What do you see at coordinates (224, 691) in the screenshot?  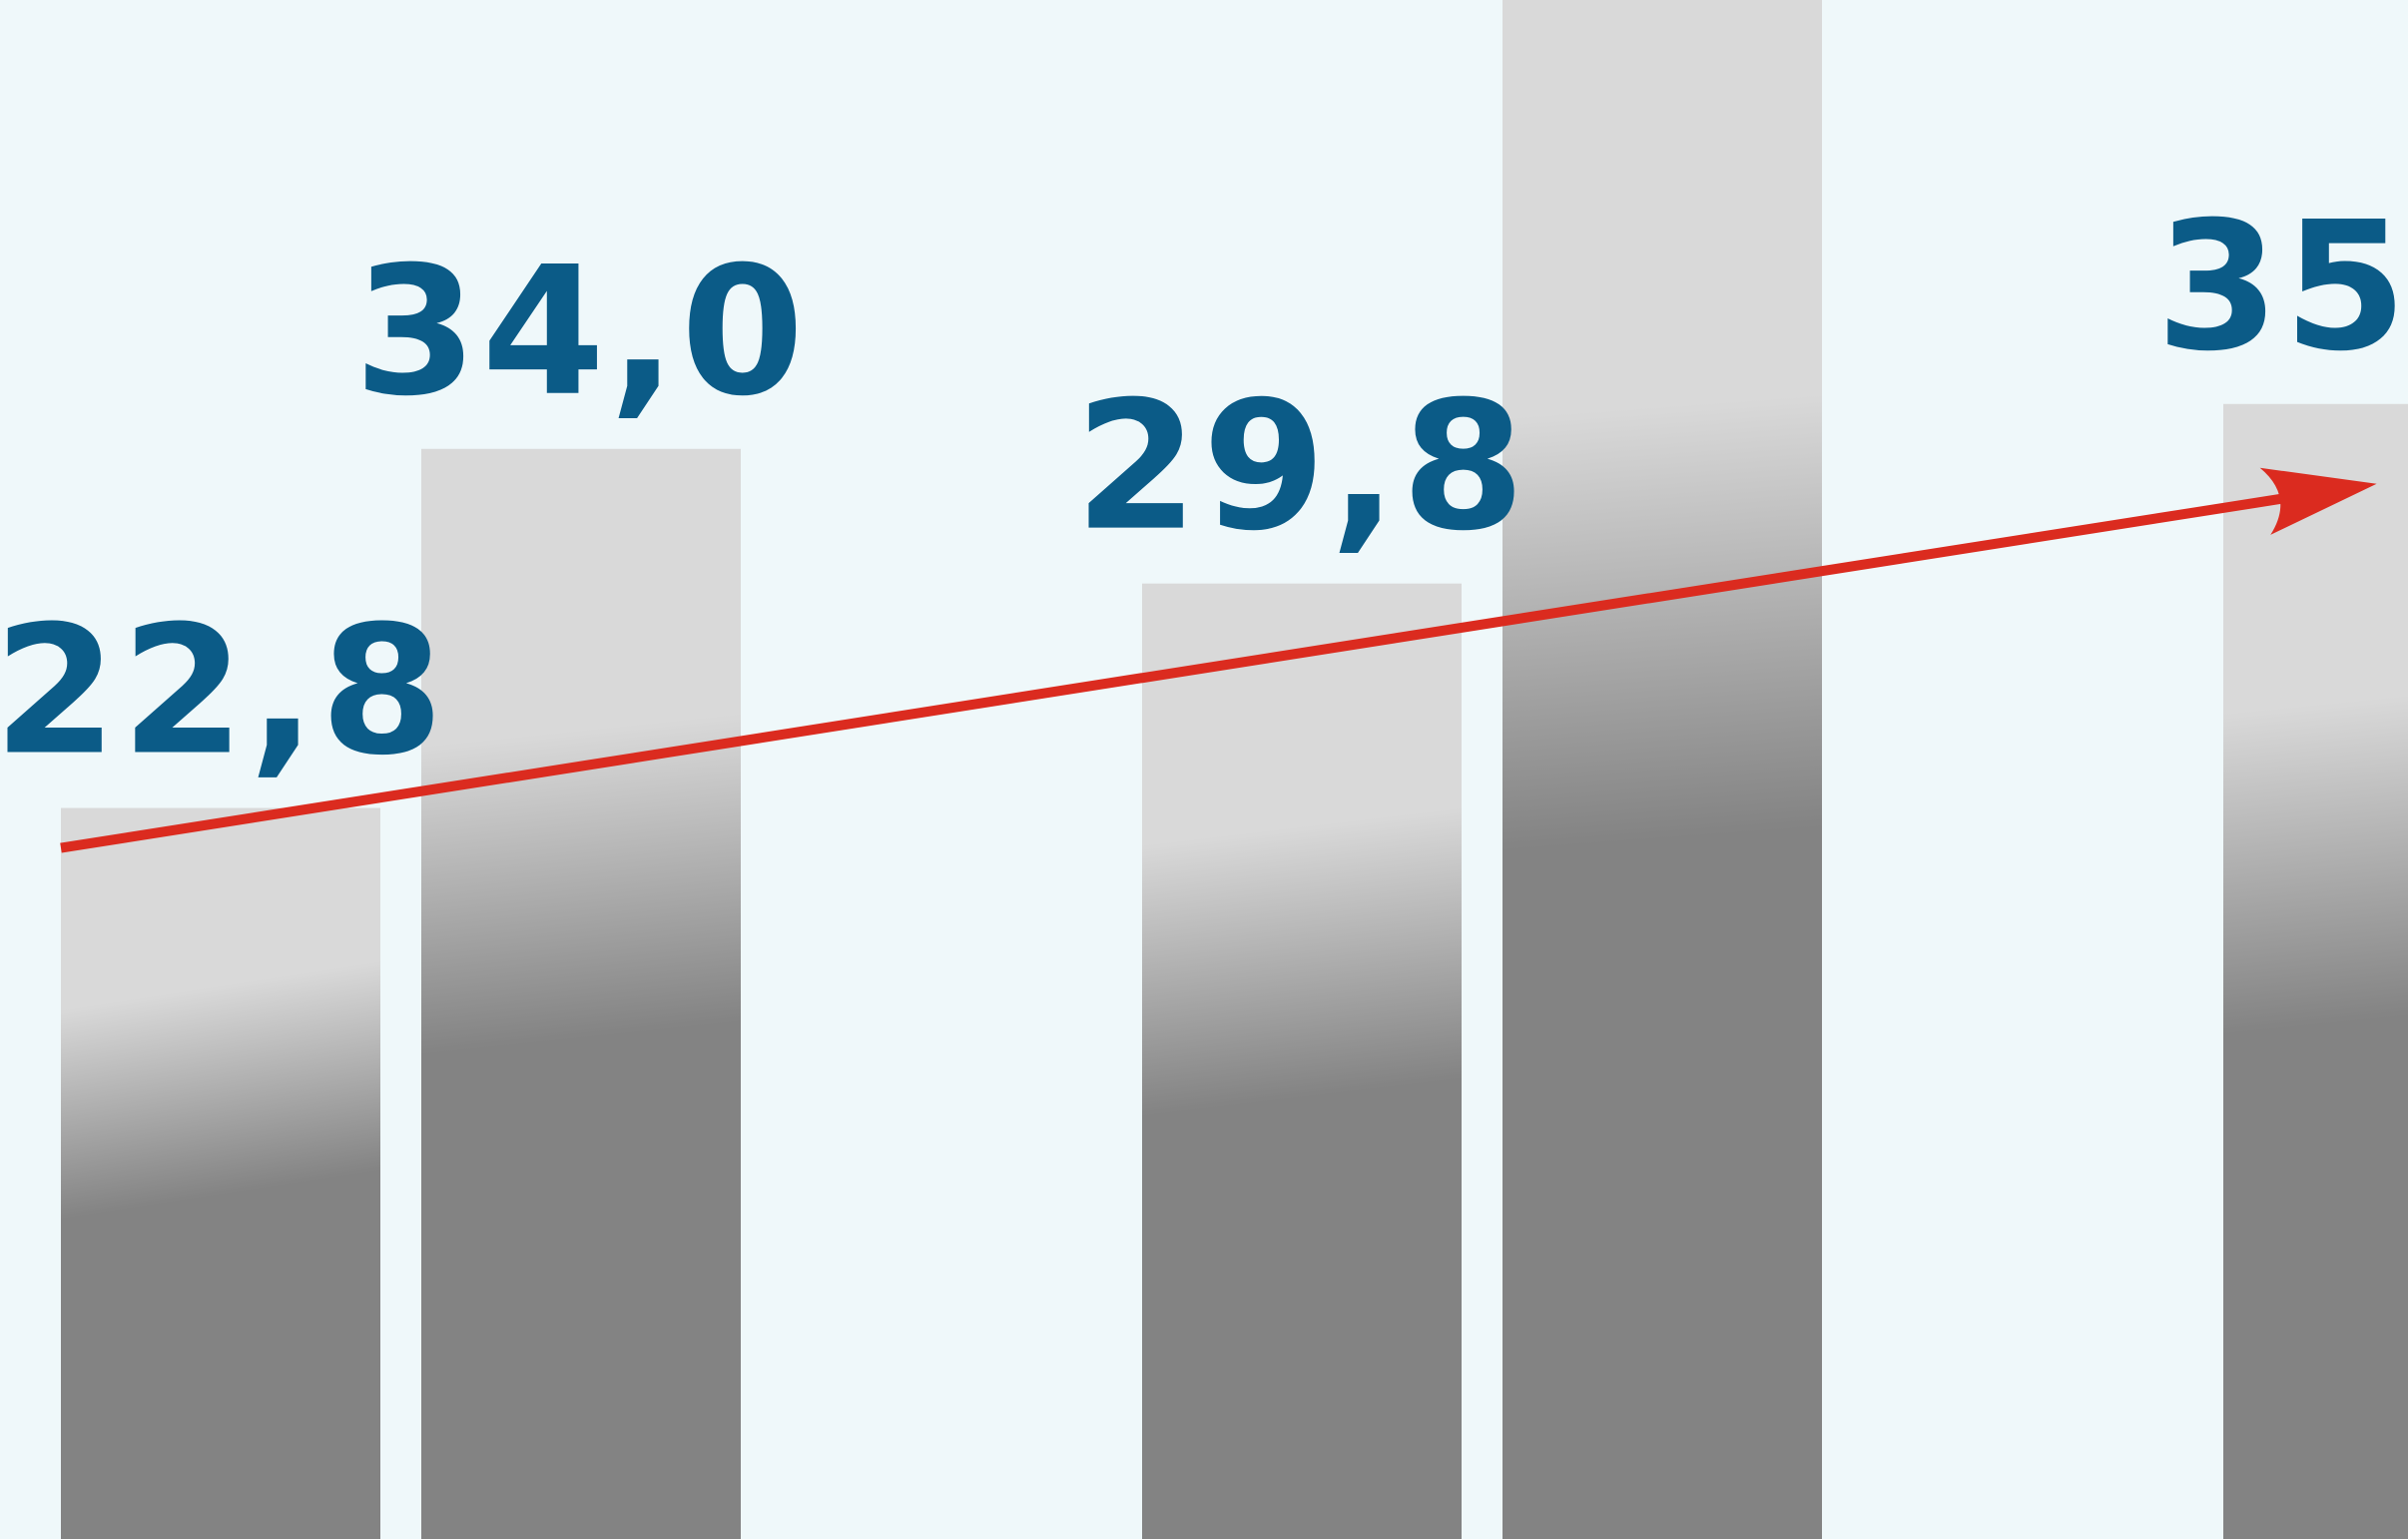 I see `data-label: 22,8` at bounding box center [224, 691].